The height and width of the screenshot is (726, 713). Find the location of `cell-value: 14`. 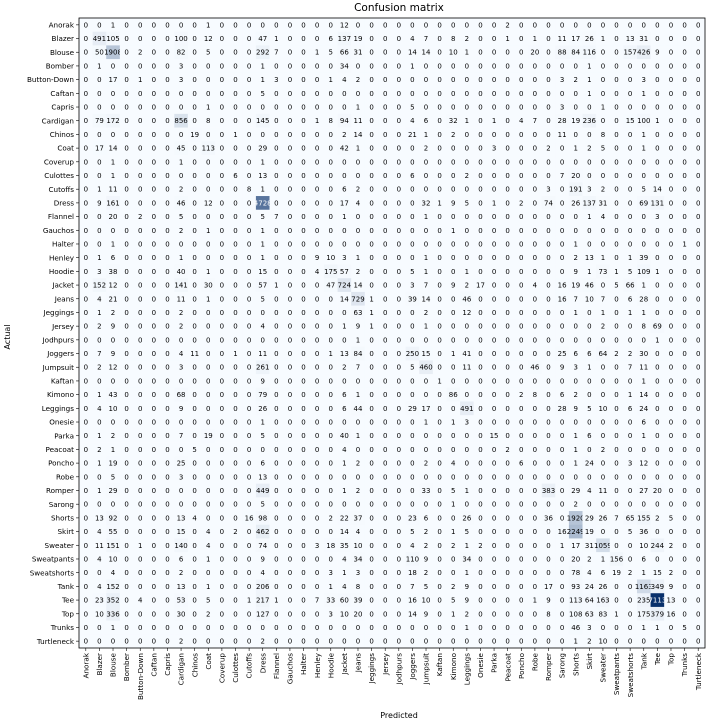

cell-value: 14 is located at coordinates (657, 190).